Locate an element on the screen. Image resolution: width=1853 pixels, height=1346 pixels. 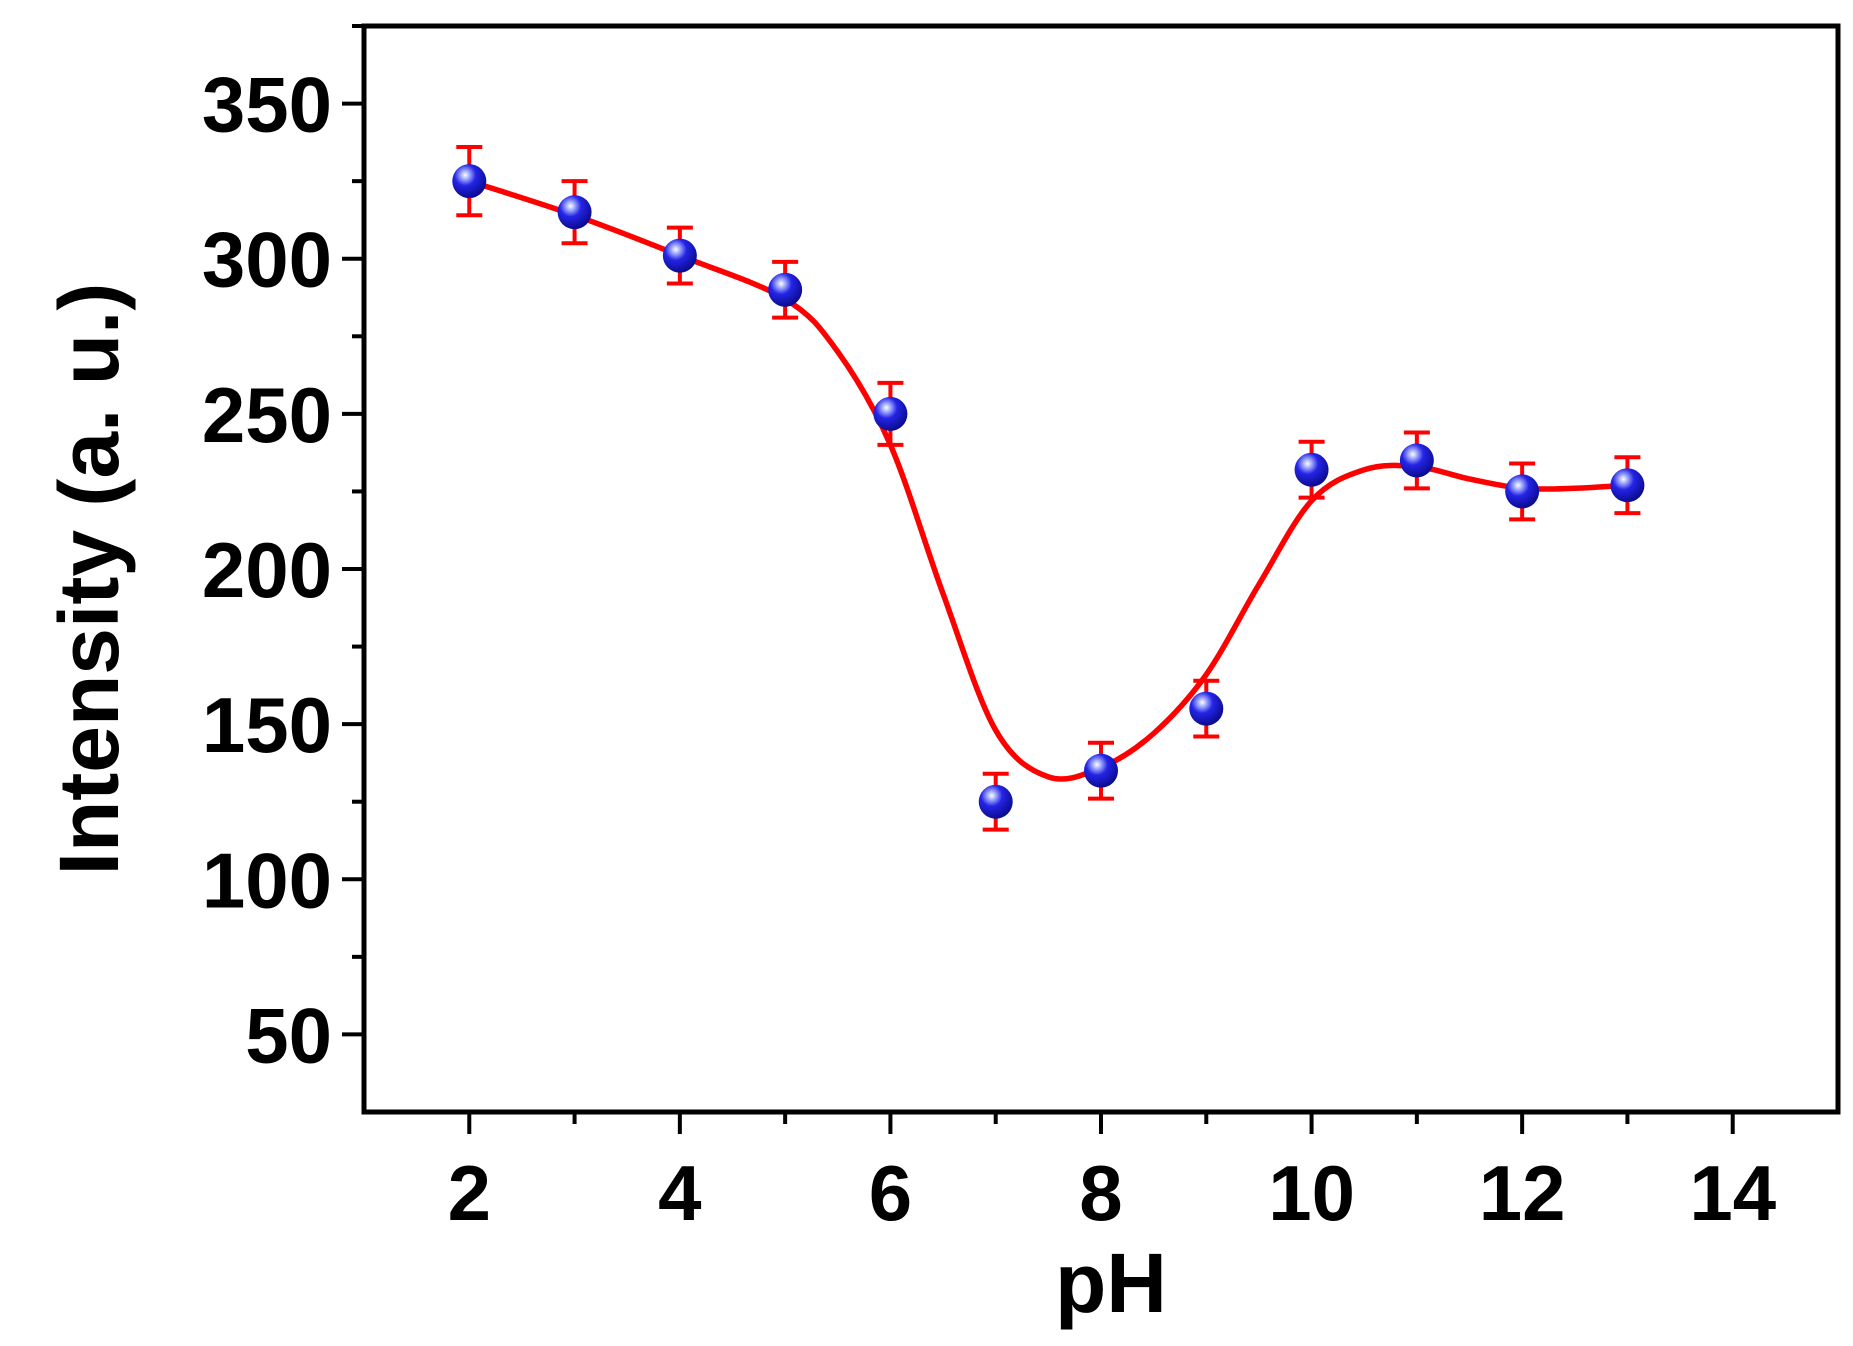
x-tick-label: 4 is located at coordinates (679, 1193).